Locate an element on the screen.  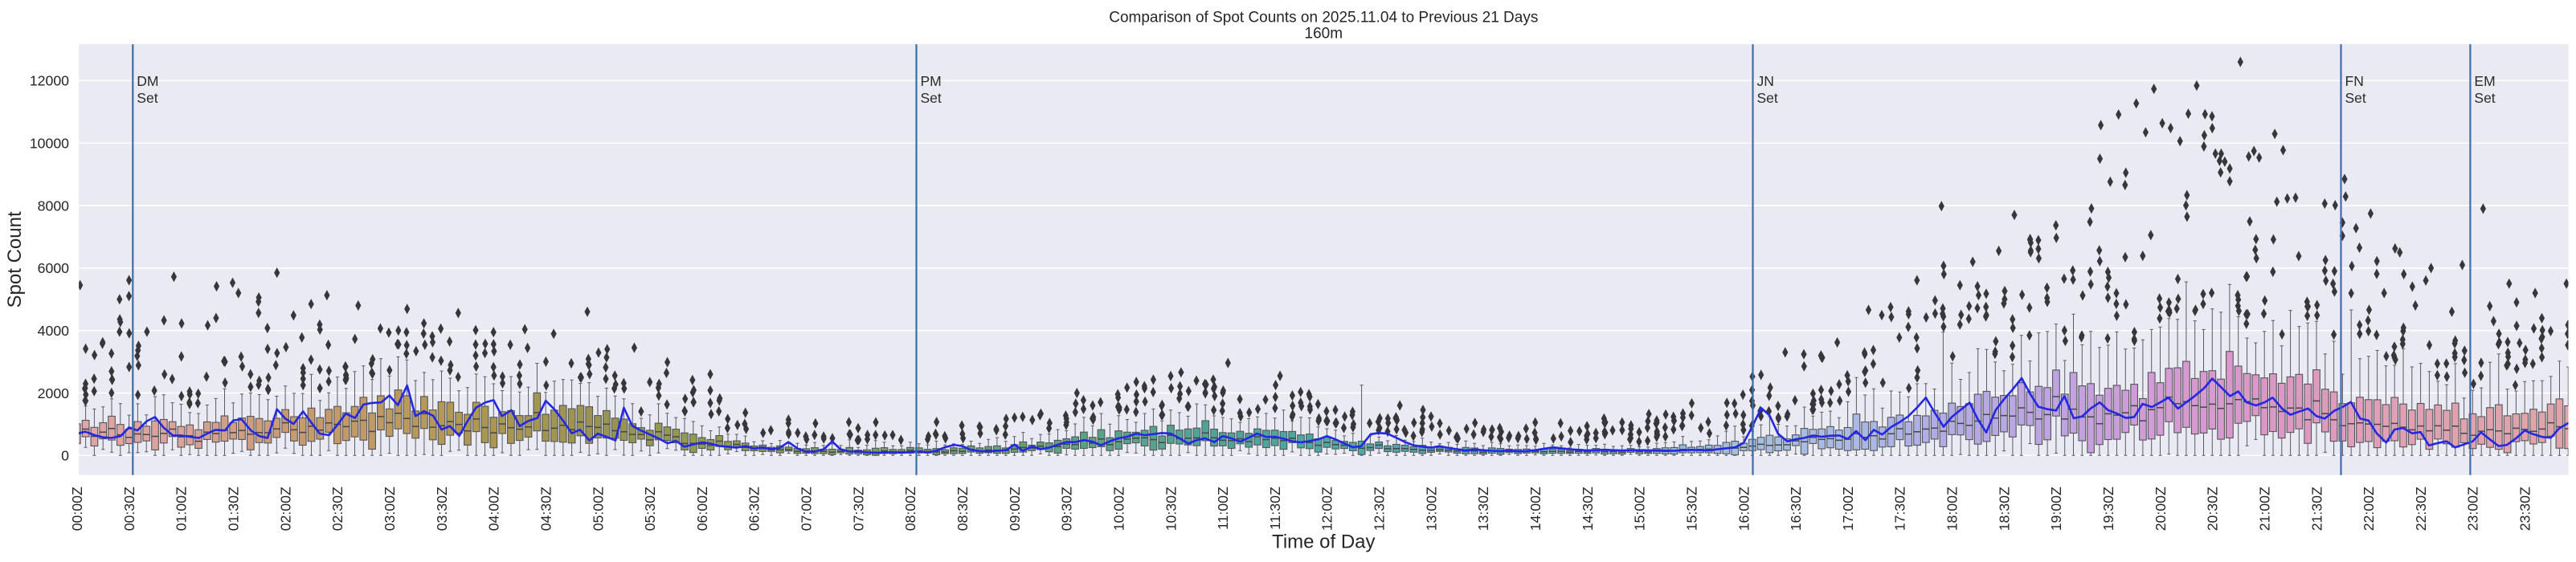
svg-text: 05:00Z is located at coordinates (598, 509).